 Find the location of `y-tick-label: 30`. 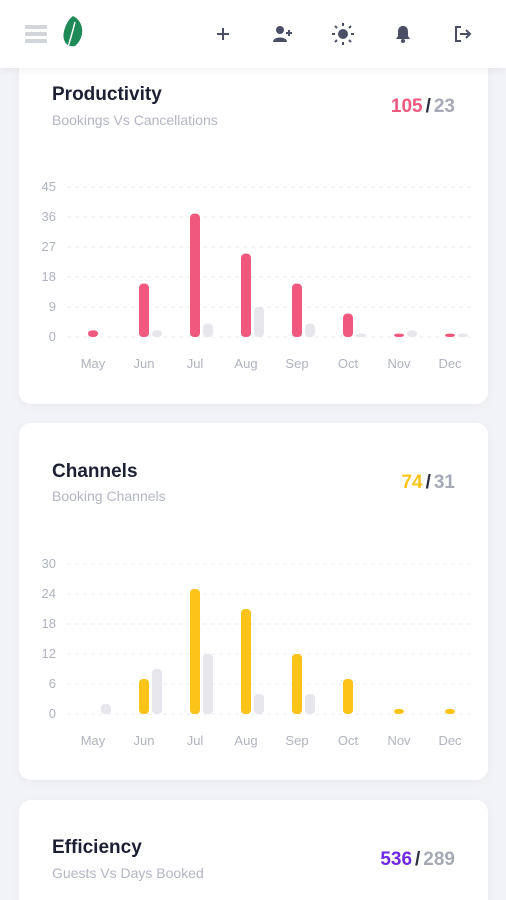

y-tick-label: 30 is located at coordinates (49, 563).